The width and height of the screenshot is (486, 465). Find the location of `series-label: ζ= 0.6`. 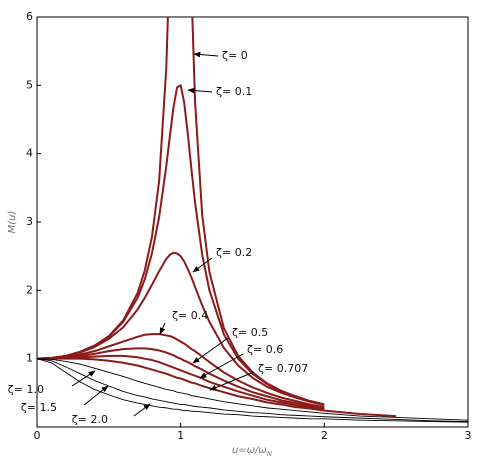

series-label: ζ= 0.6 is located at coordinates (265, 349).